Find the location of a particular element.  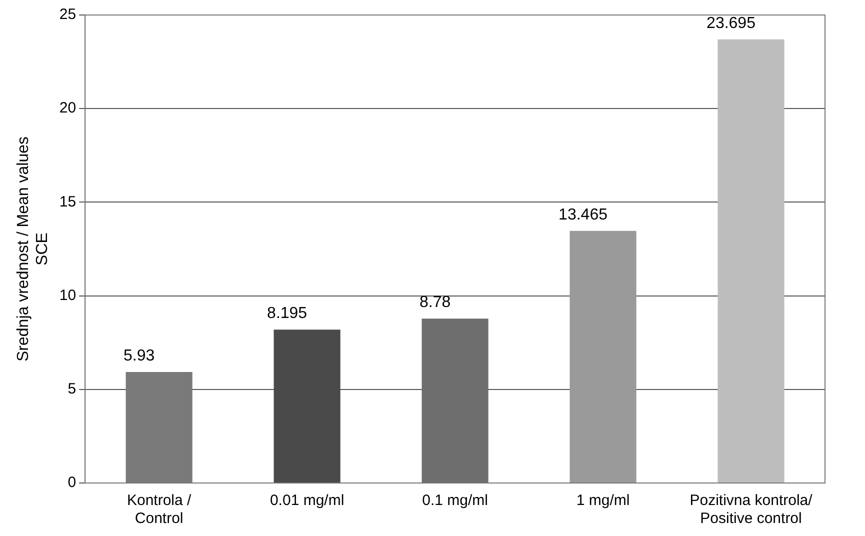

y-tick-label: 15 is located at coordinates (67, 201).